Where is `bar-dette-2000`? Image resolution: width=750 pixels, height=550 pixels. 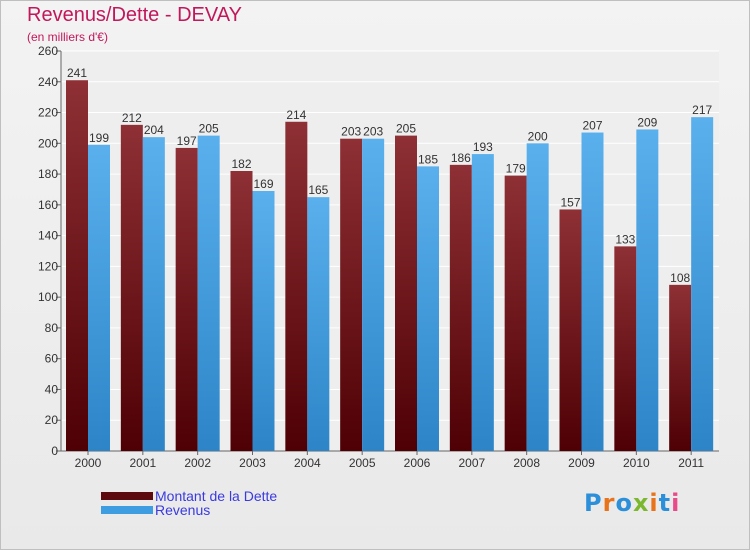
bar-dette-2000 is located at coordinates (77, 265).